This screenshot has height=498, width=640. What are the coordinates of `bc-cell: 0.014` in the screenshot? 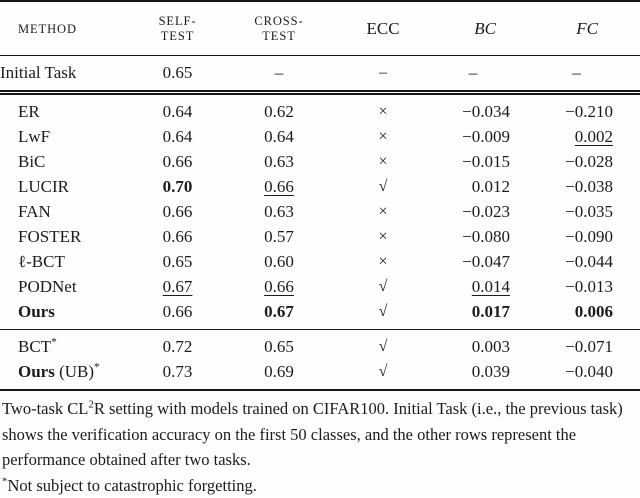 It's located at (473, 287).